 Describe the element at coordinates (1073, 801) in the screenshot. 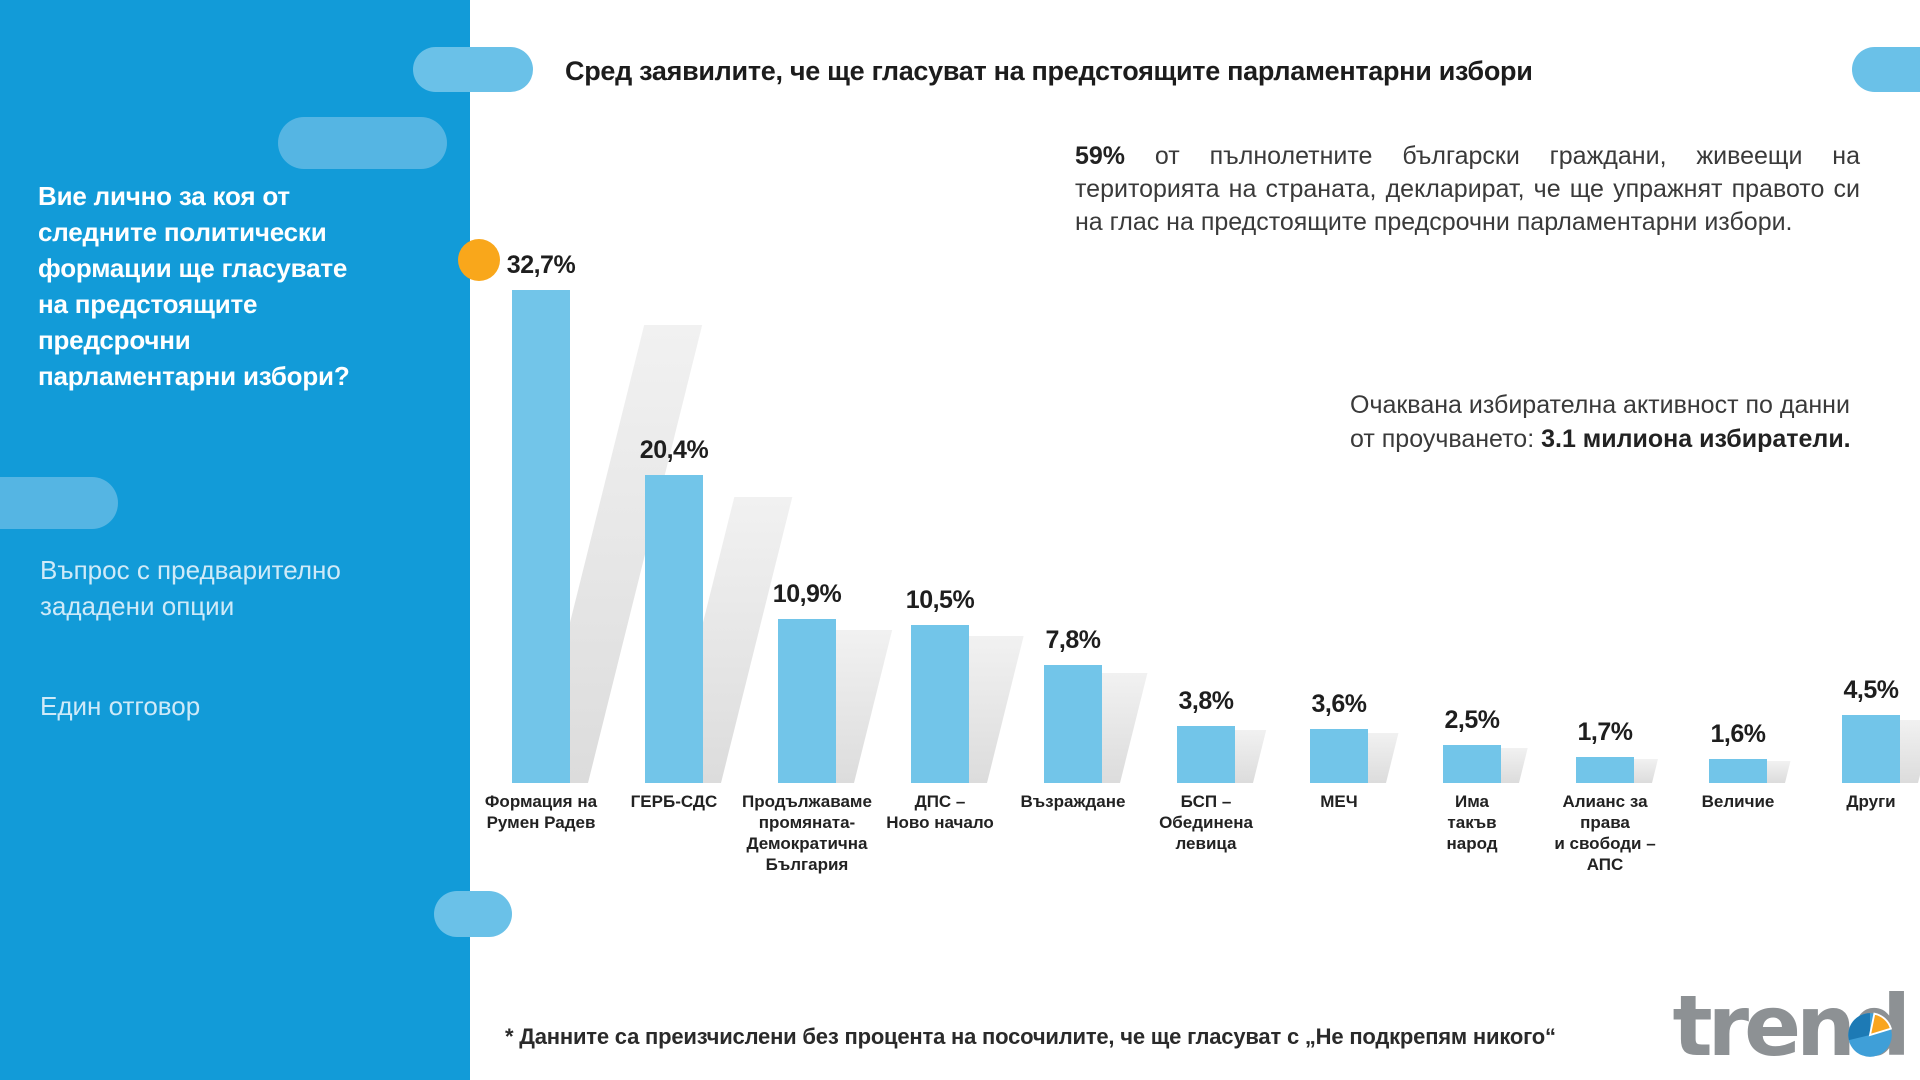

I see `bar-category-label: Възраждане` at that location.